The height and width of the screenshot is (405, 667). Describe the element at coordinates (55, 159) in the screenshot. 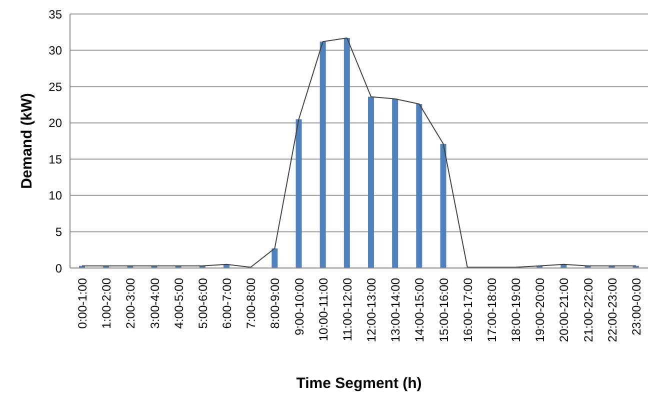

I see `y-tick-label: 15` at that location.